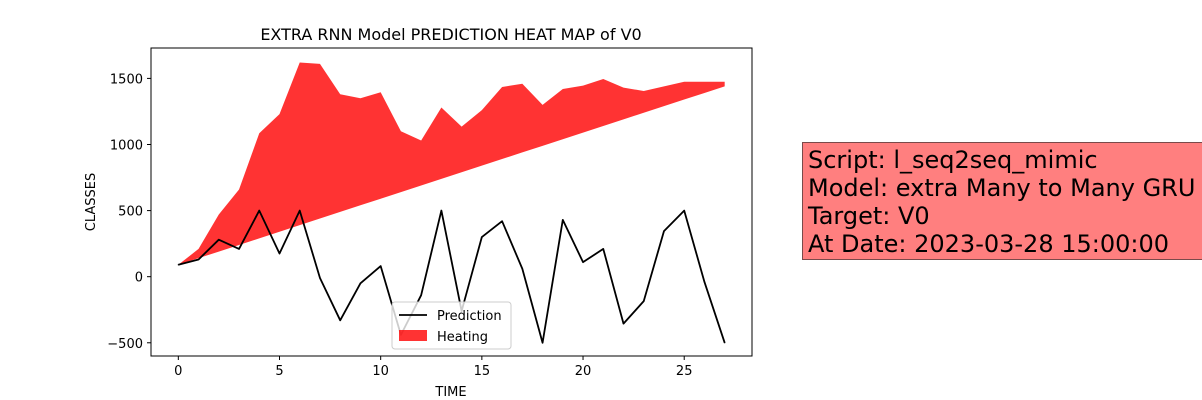  Describe the element at coordinates (451, 325) in the screenshot. I see `legend: Prediction Heating` at that location.